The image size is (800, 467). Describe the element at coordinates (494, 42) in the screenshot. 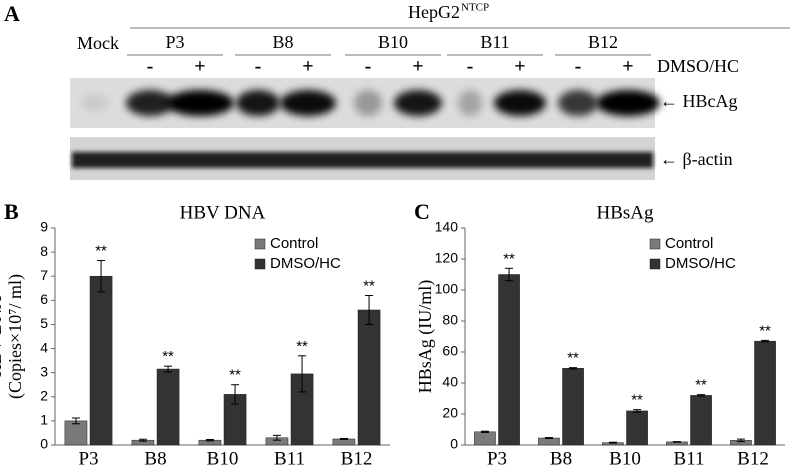

I see `group-label: B11` at that location.